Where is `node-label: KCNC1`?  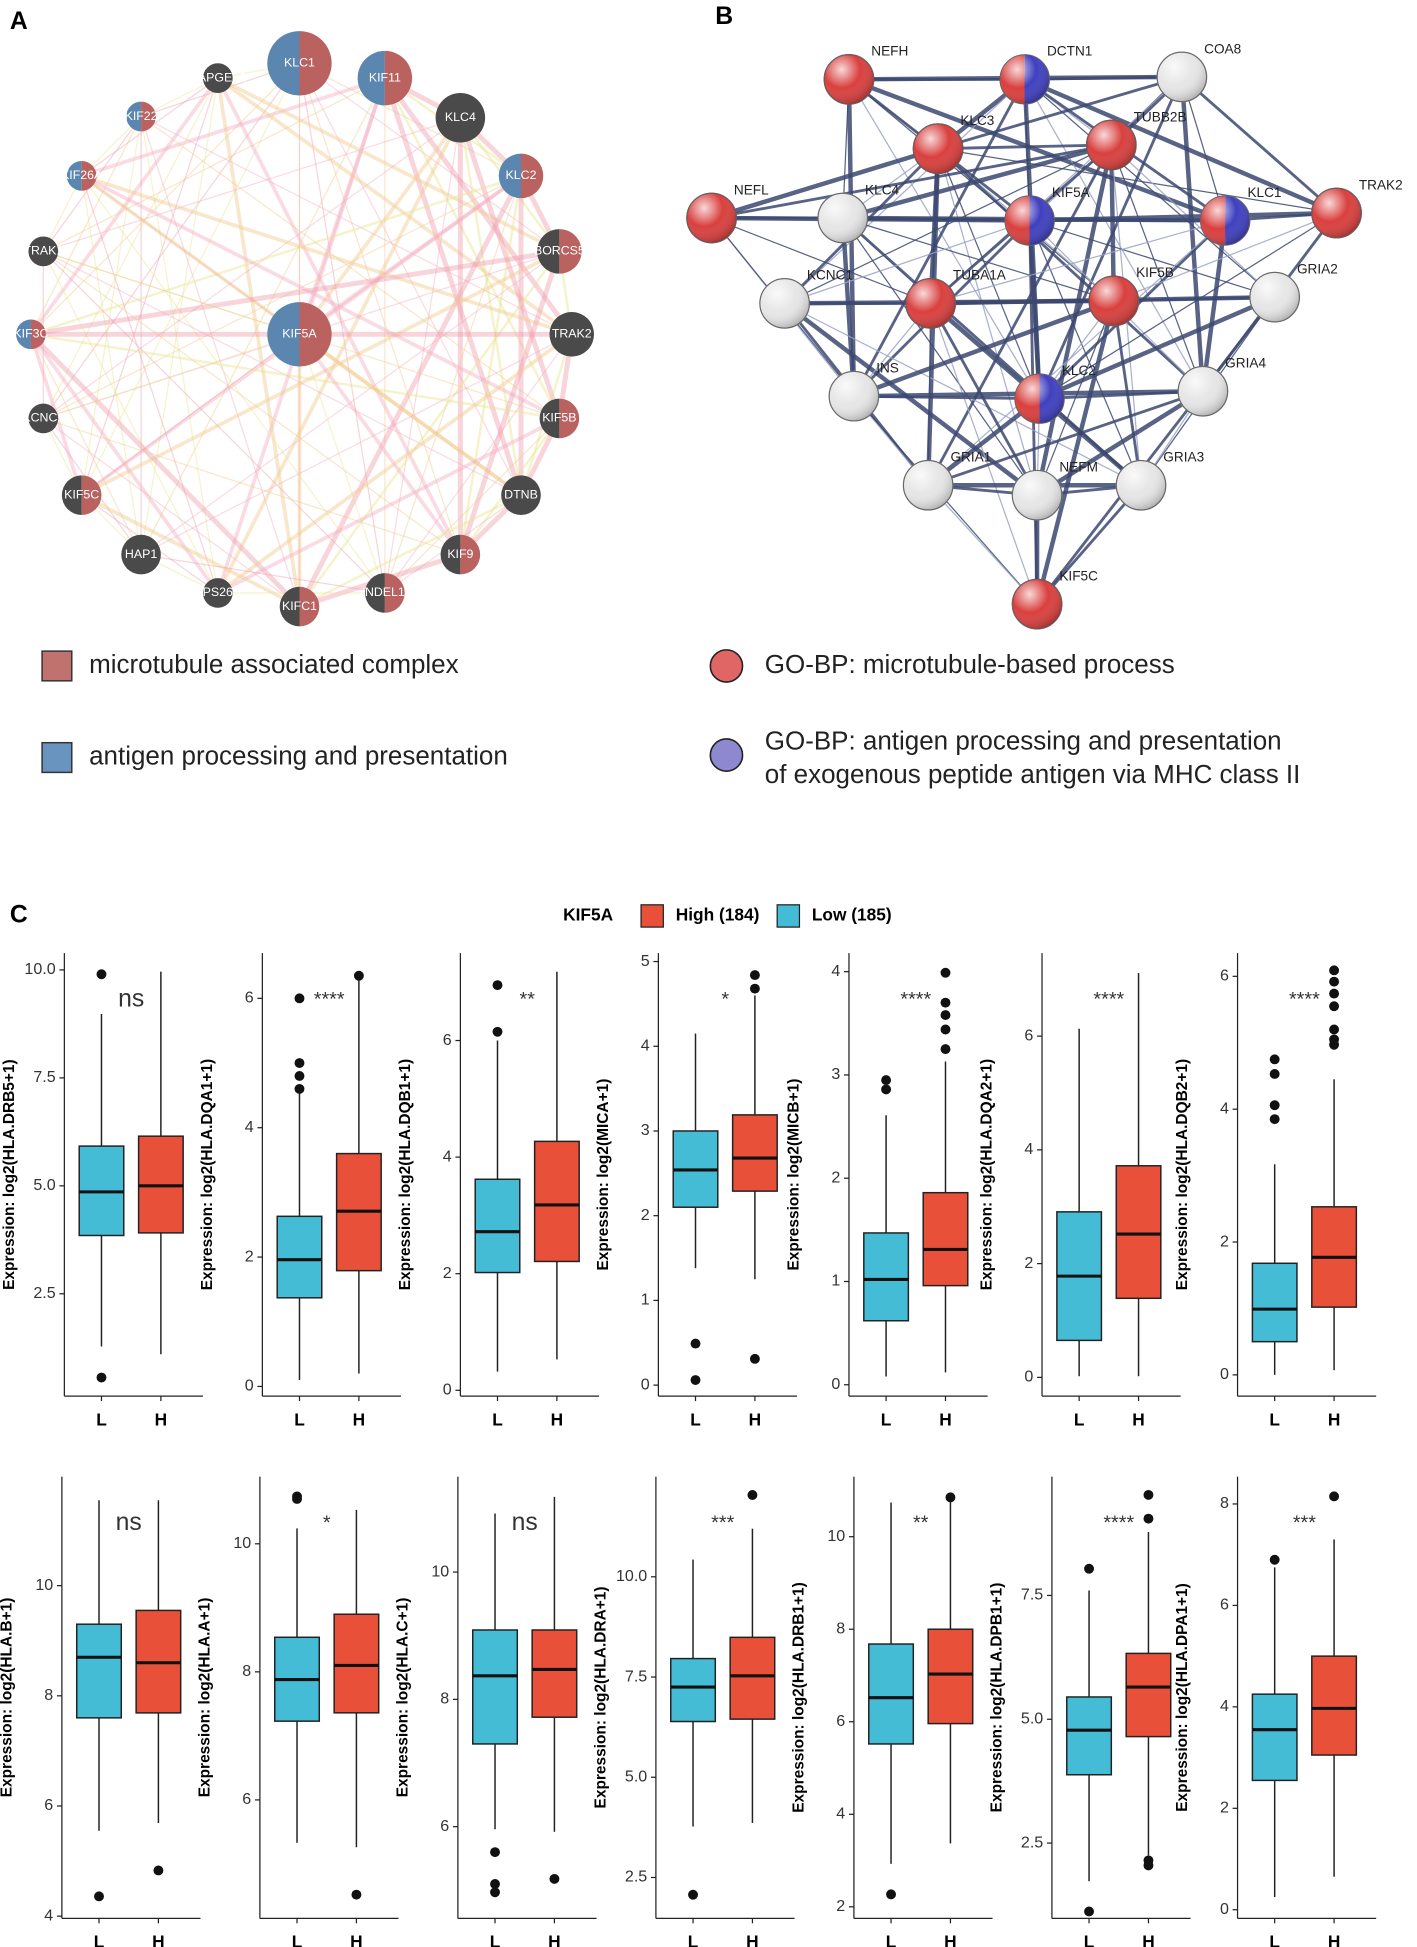 node-label: KCNC1 is located at coordinates (43, 418).